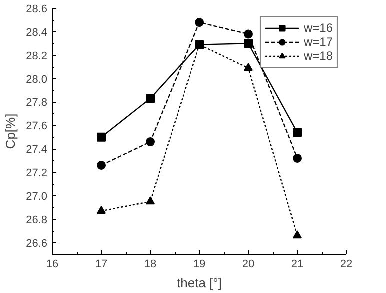 Image resolution: width=386 pixels, height=293 pixels. I want to click on x-tick-label: 21, so click(297, 264).